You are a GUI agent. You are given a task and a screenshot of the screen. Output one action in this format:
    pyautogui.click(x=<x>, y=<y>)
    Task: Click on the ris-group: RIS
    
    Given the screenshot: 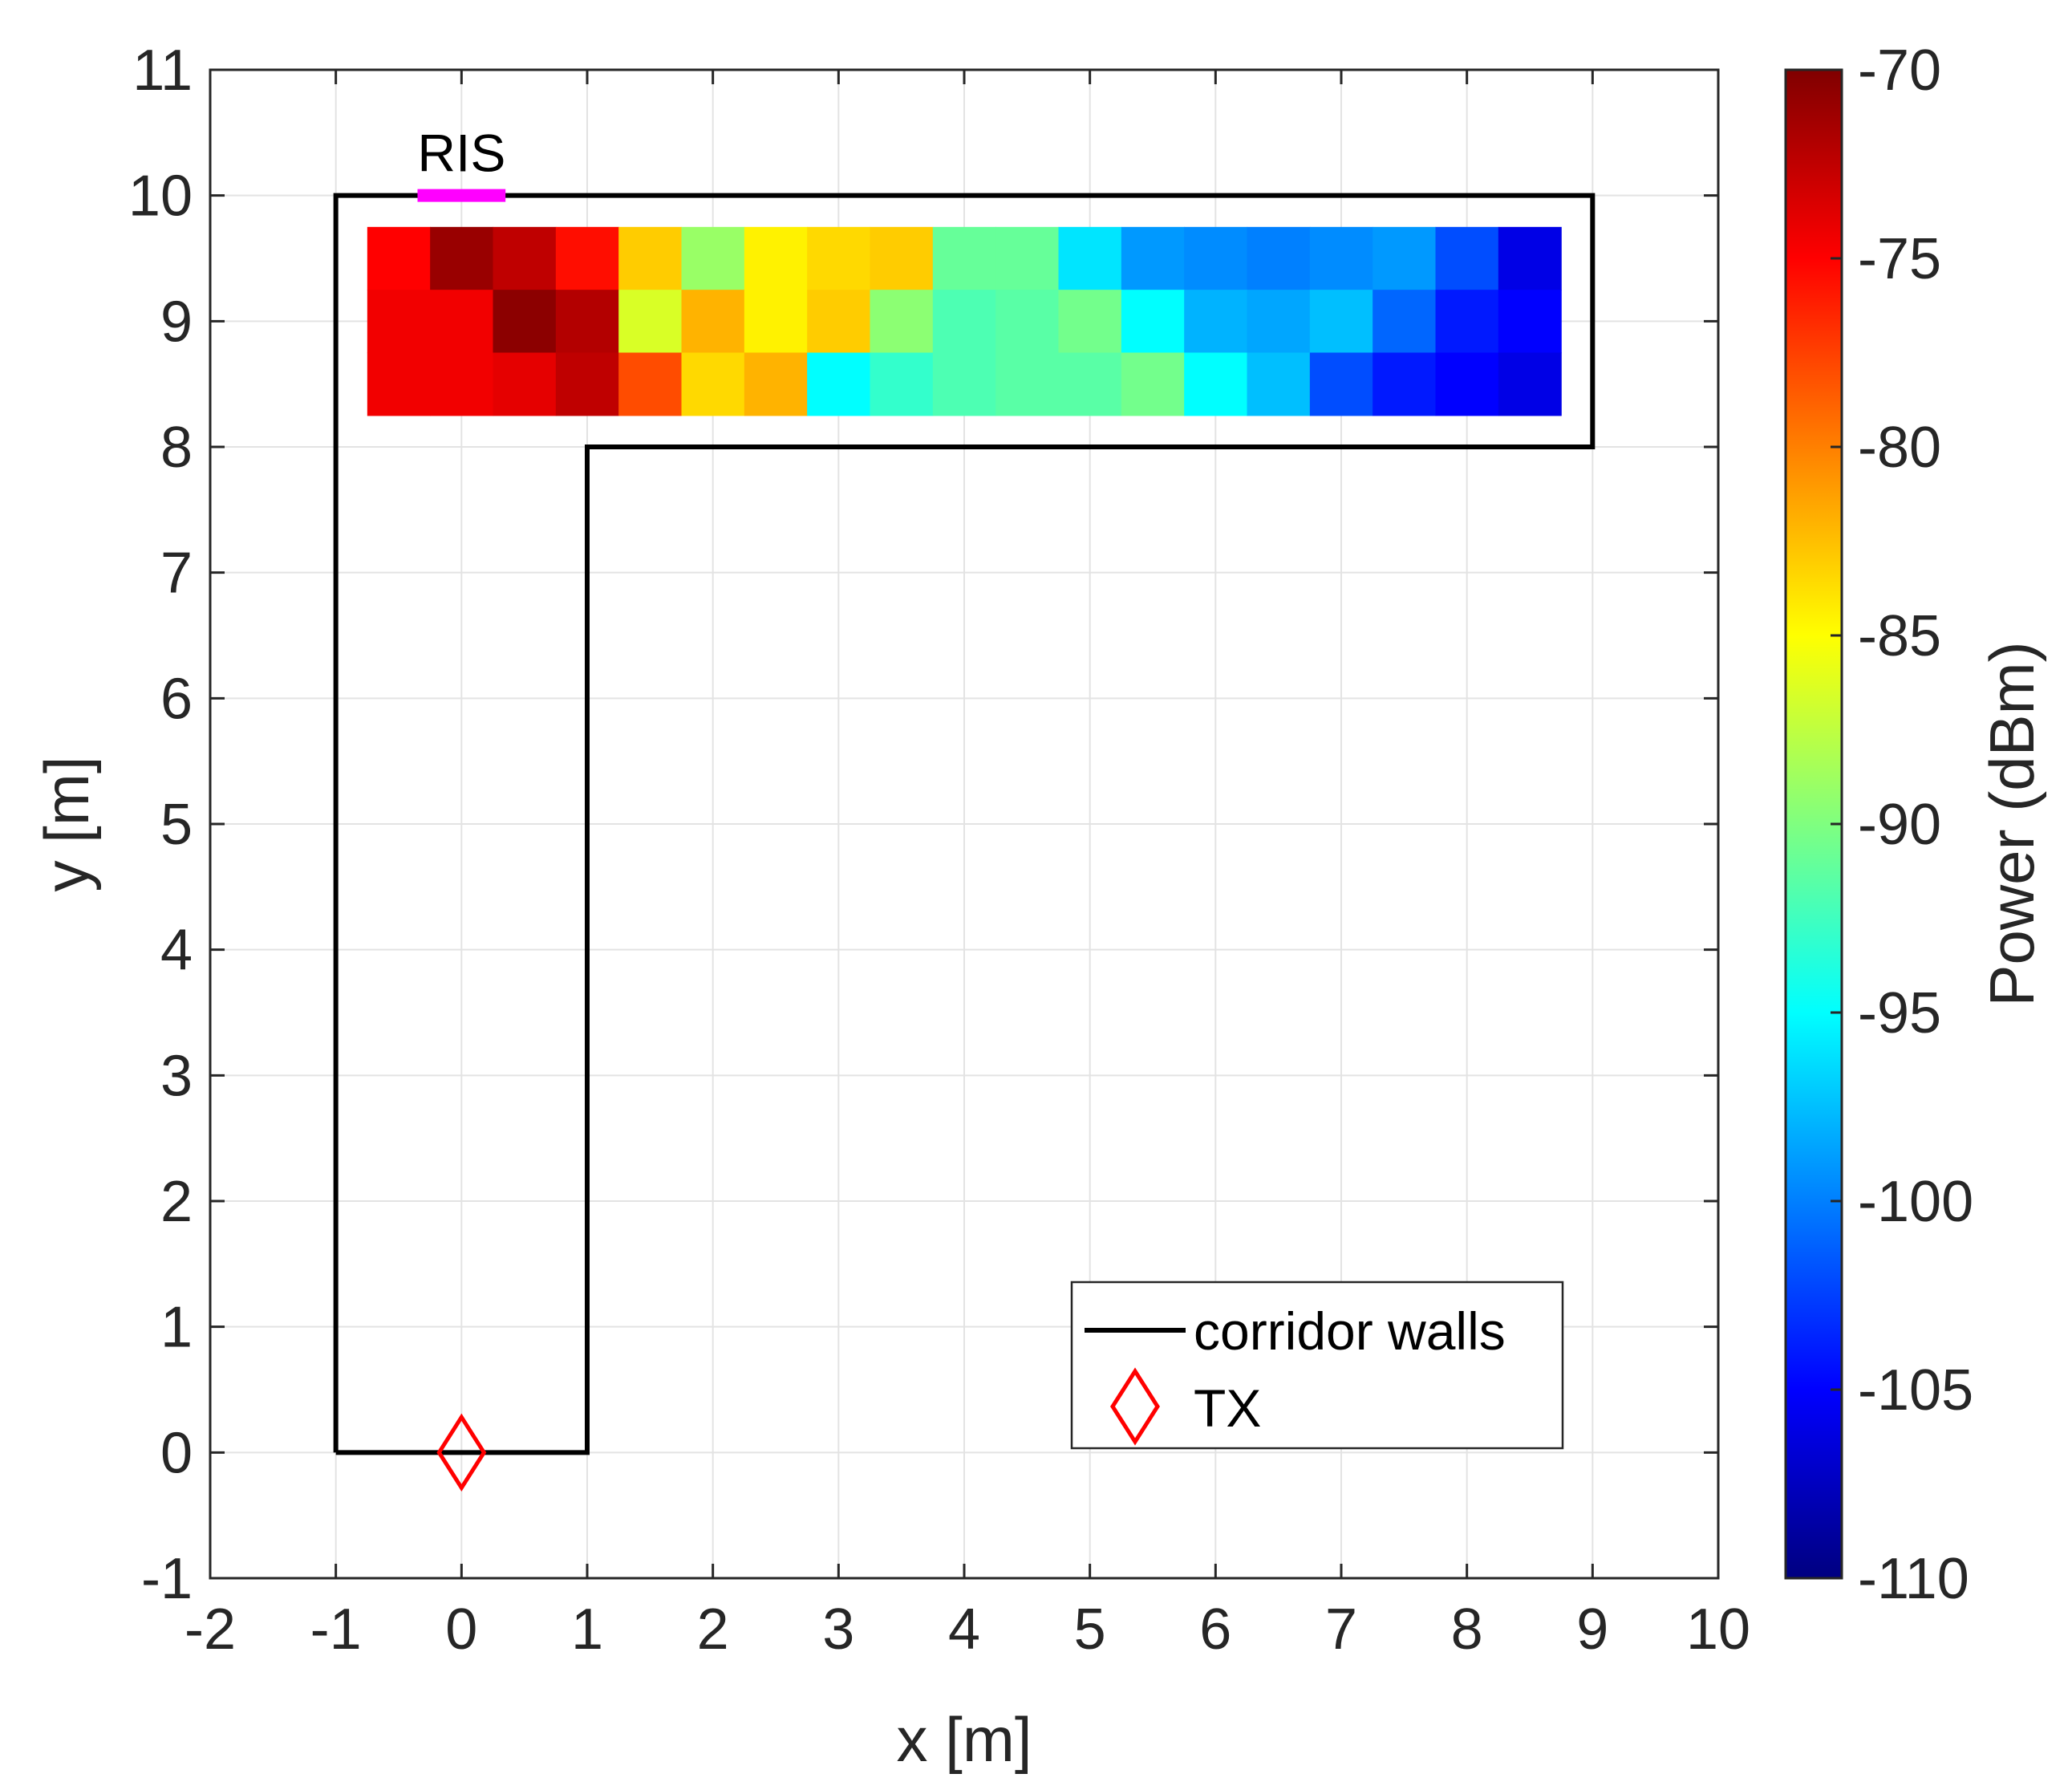 What is the action you would take?
    pyautogui.click(x=461, y=163)
    